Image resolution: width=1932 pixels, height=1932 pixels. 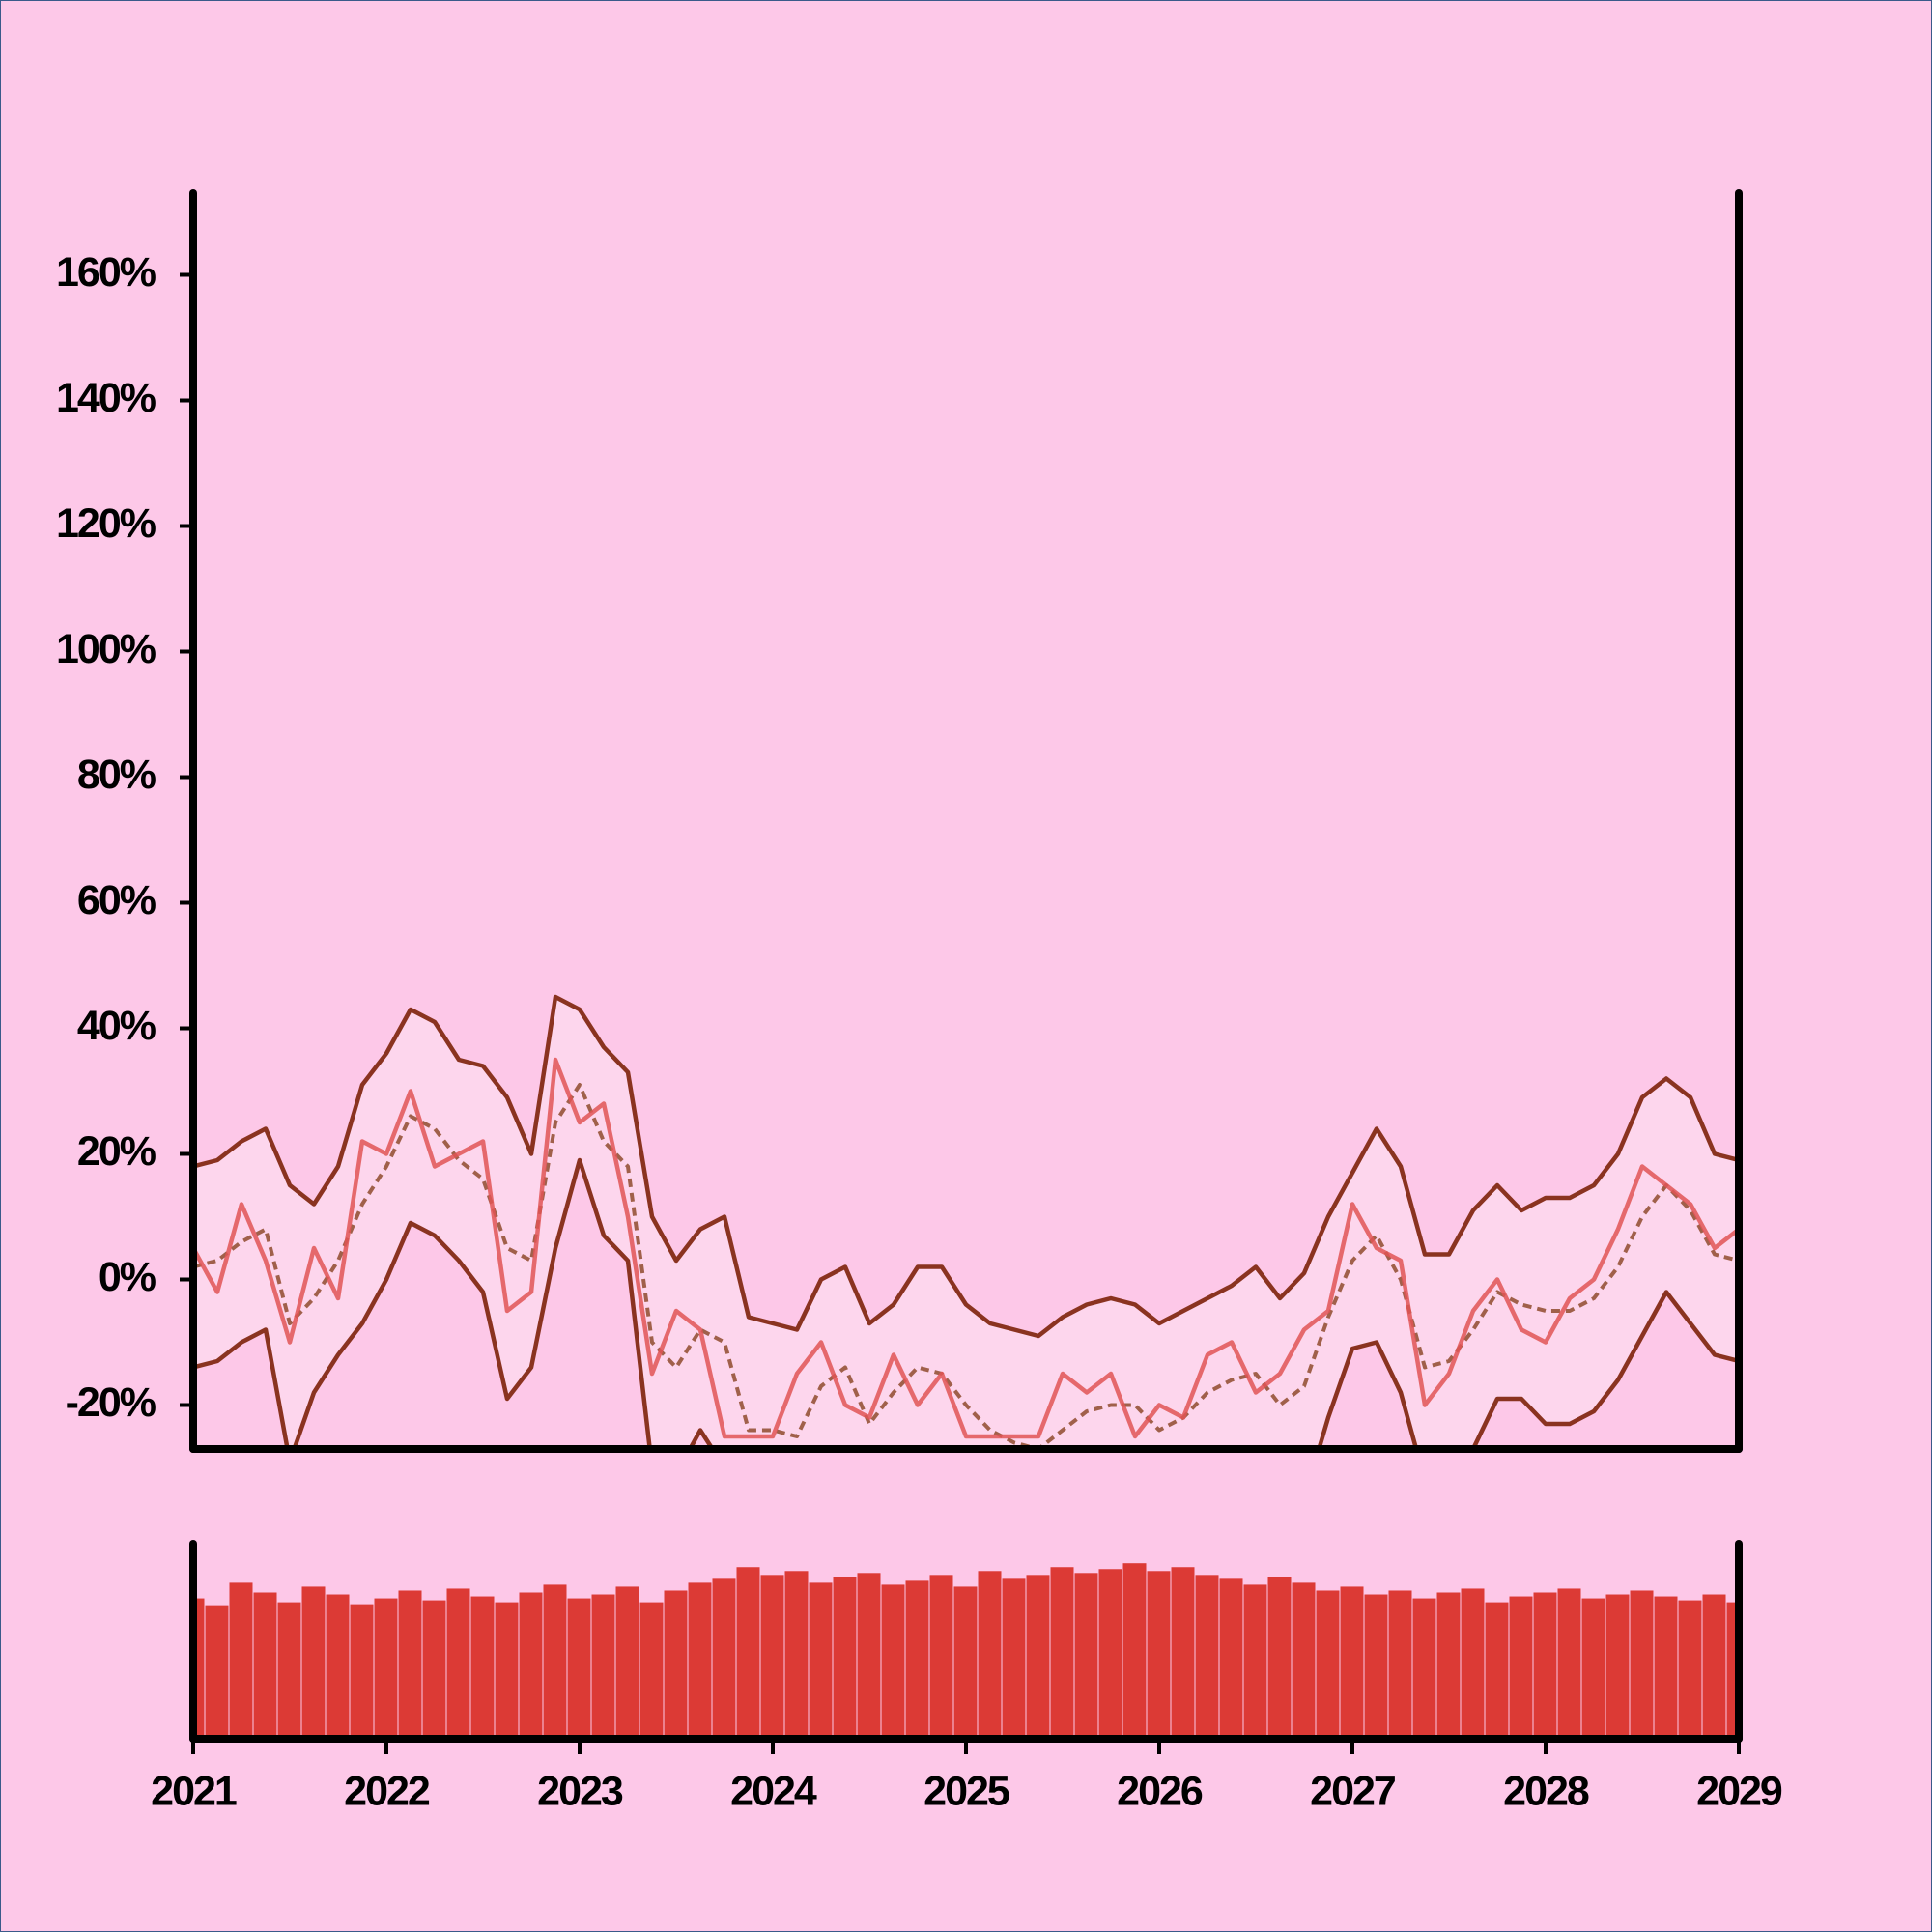 What do you see at coordinates (1160, 1791) in the screenshot?
I see `x-tick-label: 2026` at bounding box center [1160, 1791].